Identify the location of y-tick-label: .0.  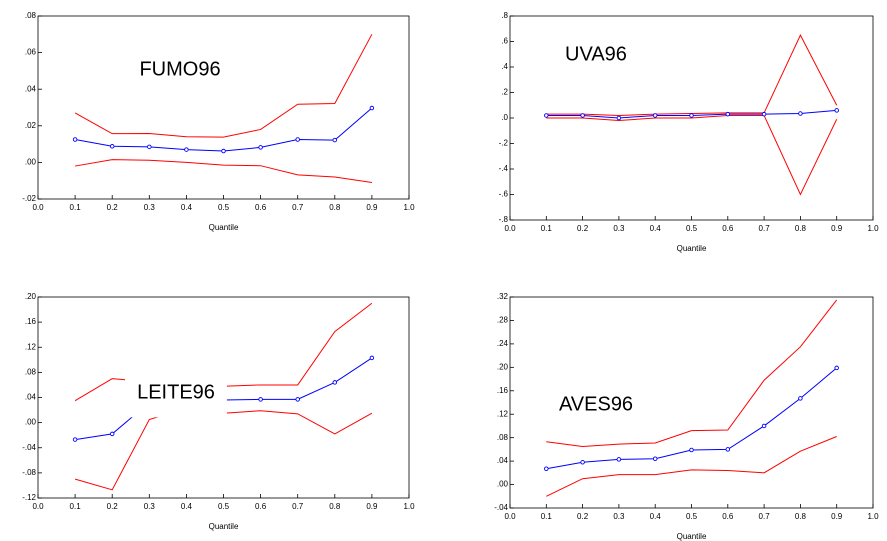
(504, 117).